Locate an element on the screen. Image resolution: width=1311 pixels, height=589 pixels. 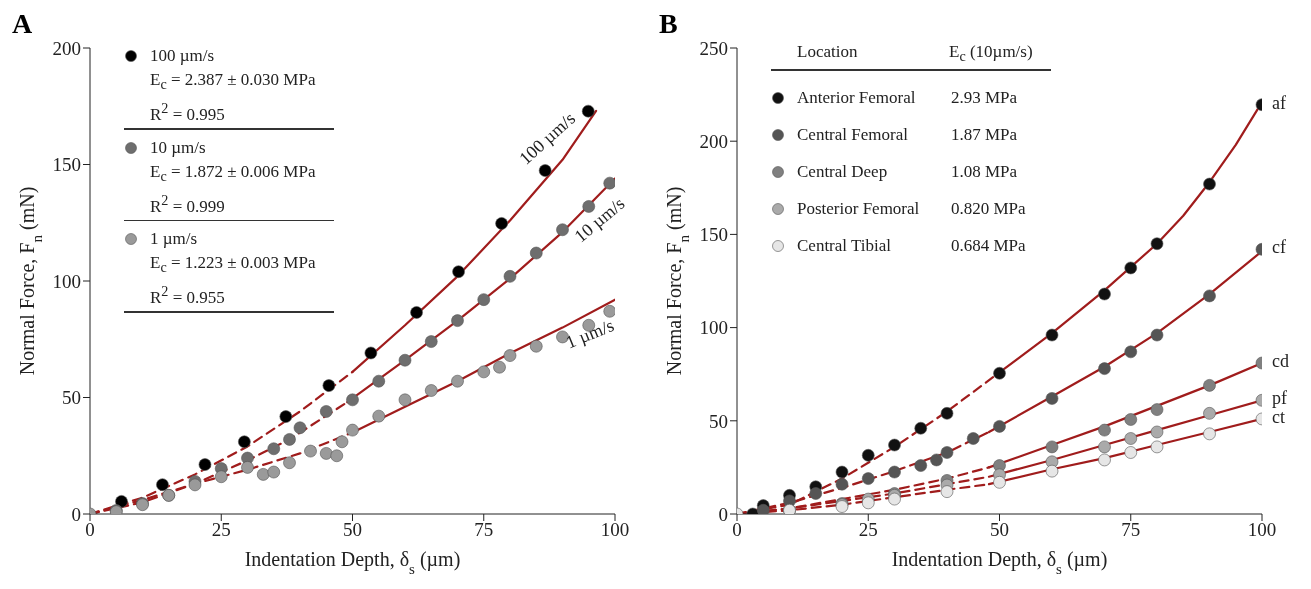
y-tick-label: 250 is located at coordinates (713, 48).